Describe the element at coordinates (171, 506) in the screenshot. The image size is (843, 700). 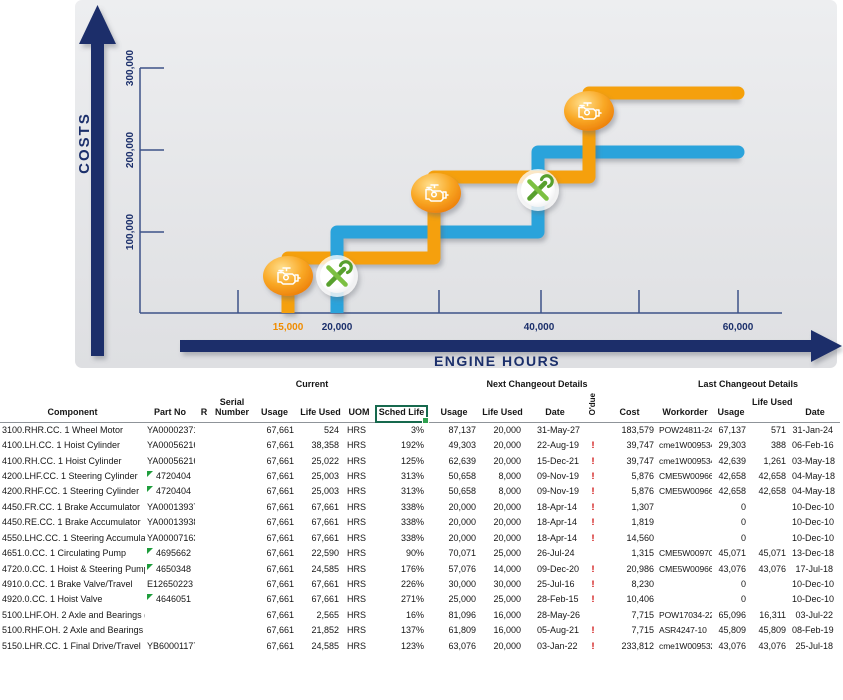
I see `part-no-cell: YA00013937` at that location.